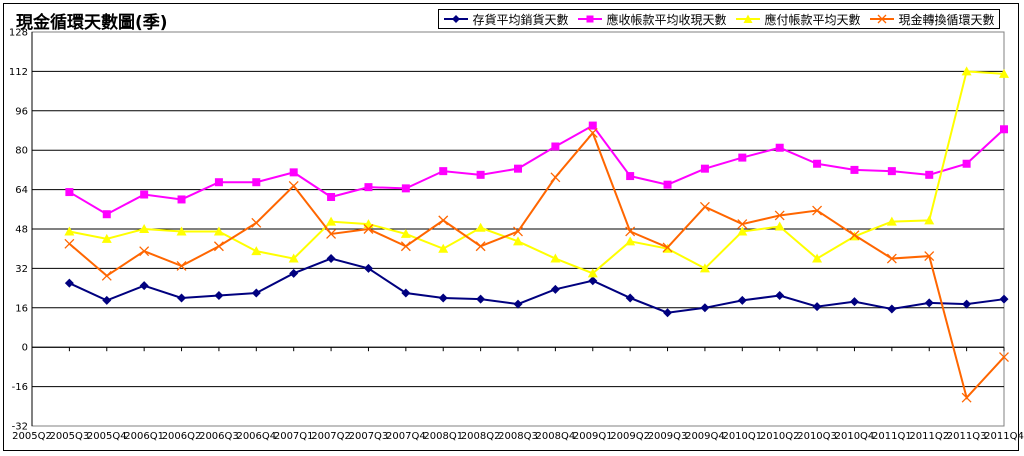 The width and height of the screenshot is (1024, 456). I want to click on x-tick-label: 2011Q1, so click(892, 436).